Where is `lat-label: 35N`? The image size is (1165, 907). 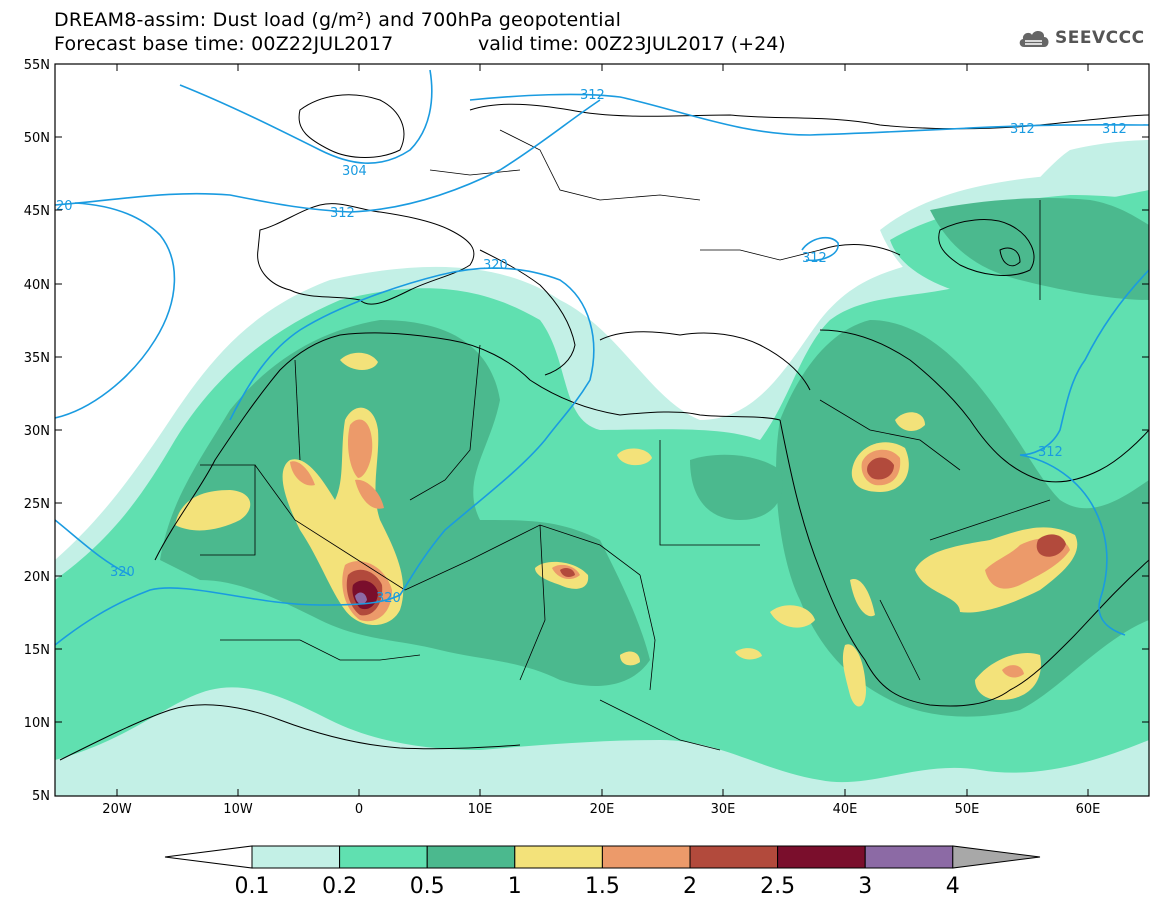
lat-label: 35N is located at coordinates (37, 358).